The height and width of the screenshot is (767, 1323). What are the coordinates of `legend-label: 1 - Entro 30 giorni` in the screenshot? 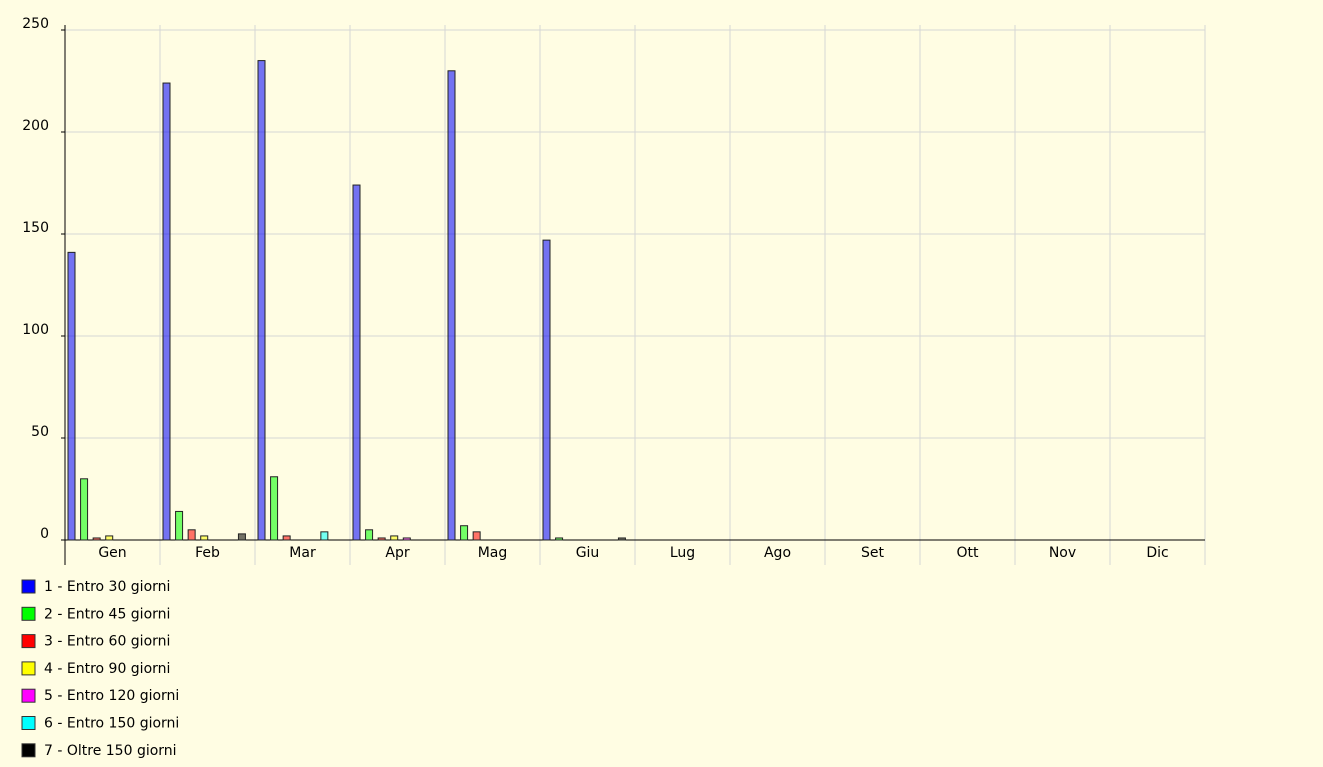 It's located at (107, 587).